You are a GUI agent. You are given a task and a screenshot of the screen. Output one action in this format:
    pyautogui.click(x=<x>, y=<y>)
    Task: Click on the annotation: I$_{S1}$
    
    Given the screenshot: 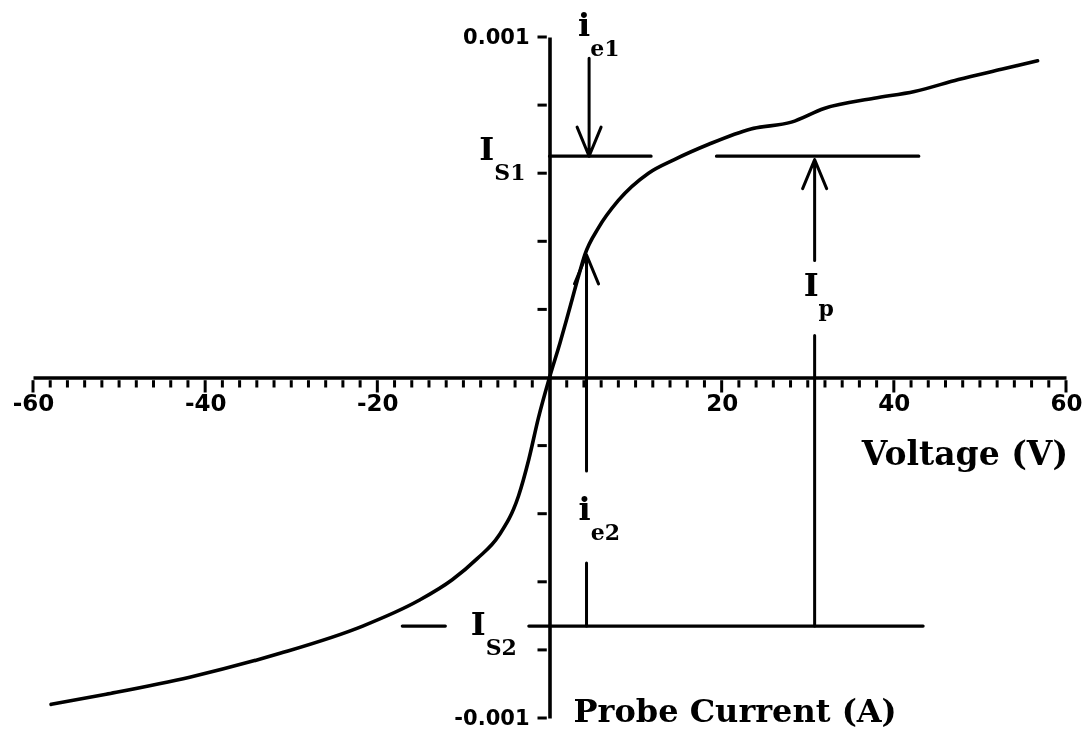 What is the action you would take?
    pyautogui.click(x=502, y=158)
    